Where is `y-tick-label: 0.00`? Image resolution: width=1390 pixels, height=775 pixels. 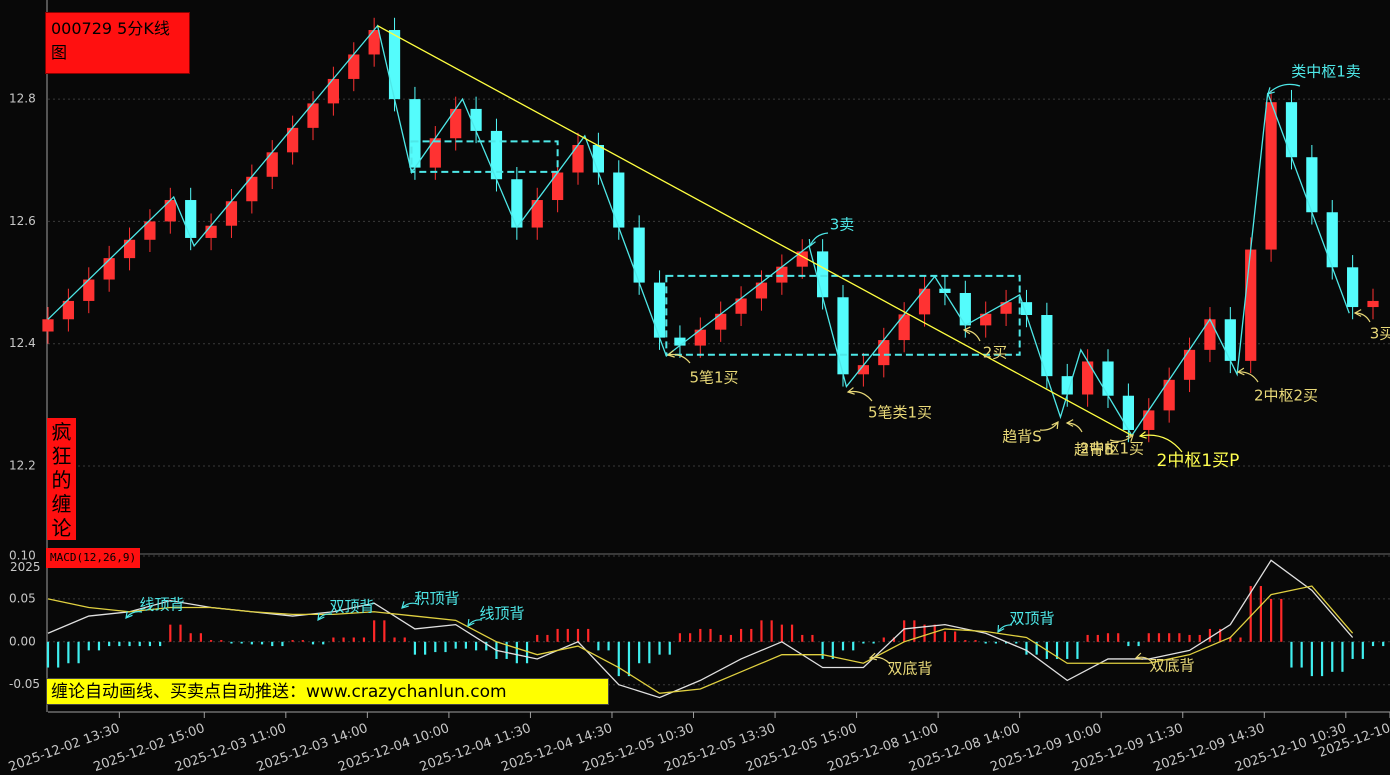 y-tick-label: 0.00 is located at coordinates (22, 641).